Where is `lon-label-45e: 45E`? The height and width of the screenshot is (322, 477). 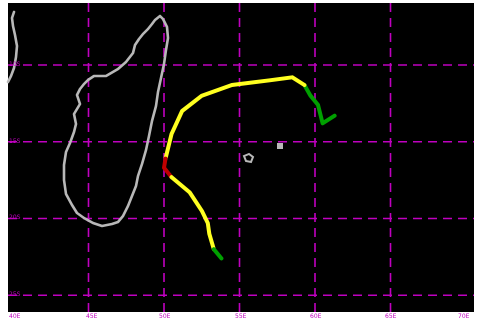 lon-label-45e: 45E is located at coordinates (92, 316).